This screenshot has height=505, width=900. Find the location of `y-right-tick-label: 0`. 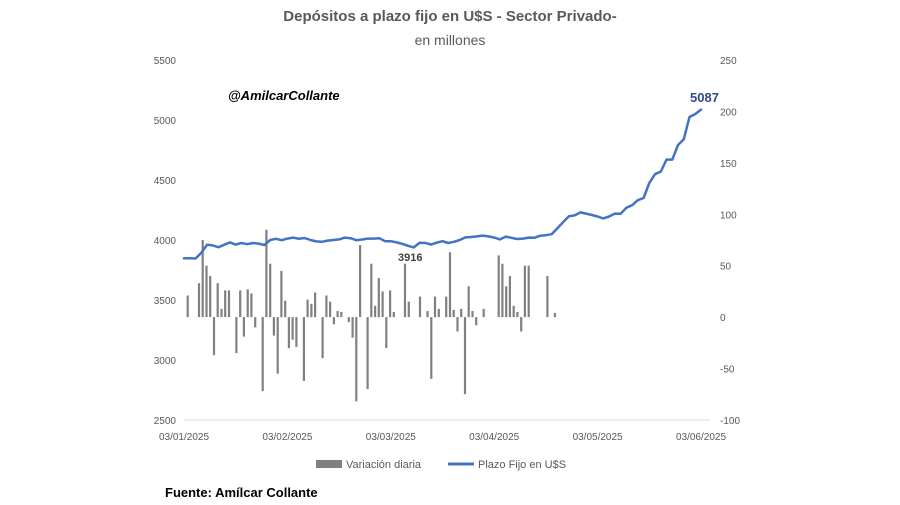

y-right-tick-label: 0 is located at coordinates (723, 318).